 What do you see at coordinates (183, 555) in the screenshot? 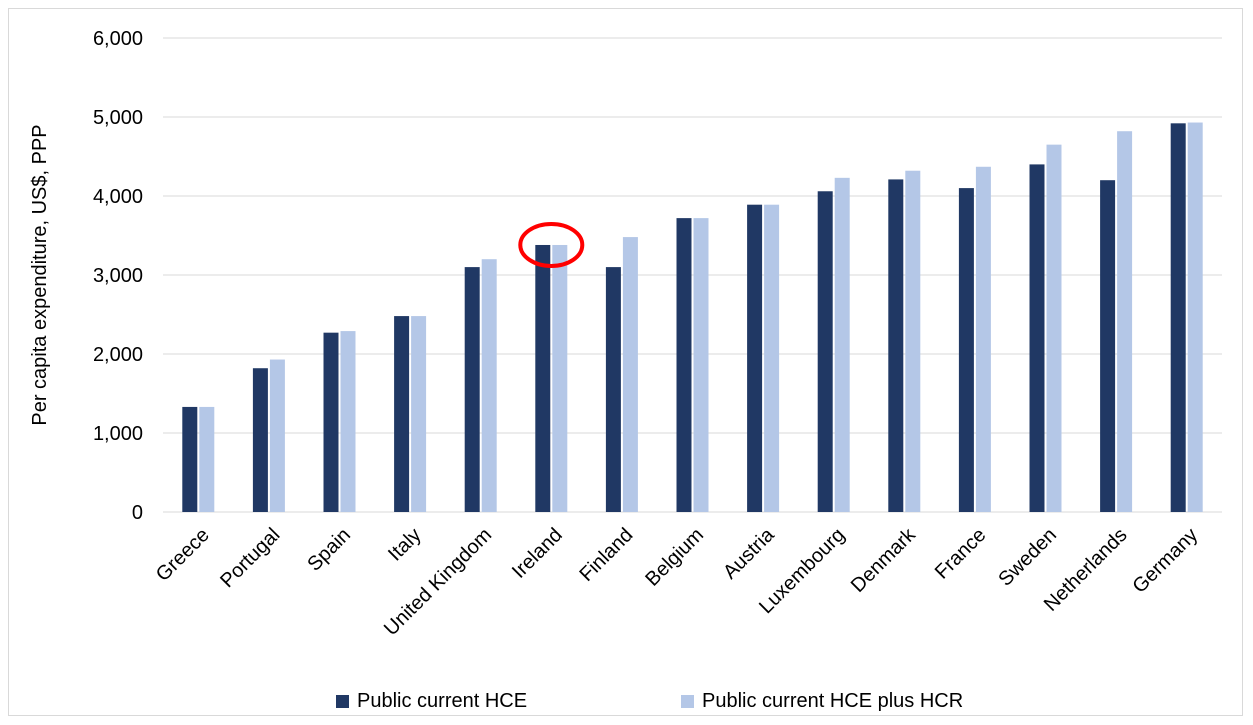
I see `x-tick-label: Greece` at bounding box center [183, 555].